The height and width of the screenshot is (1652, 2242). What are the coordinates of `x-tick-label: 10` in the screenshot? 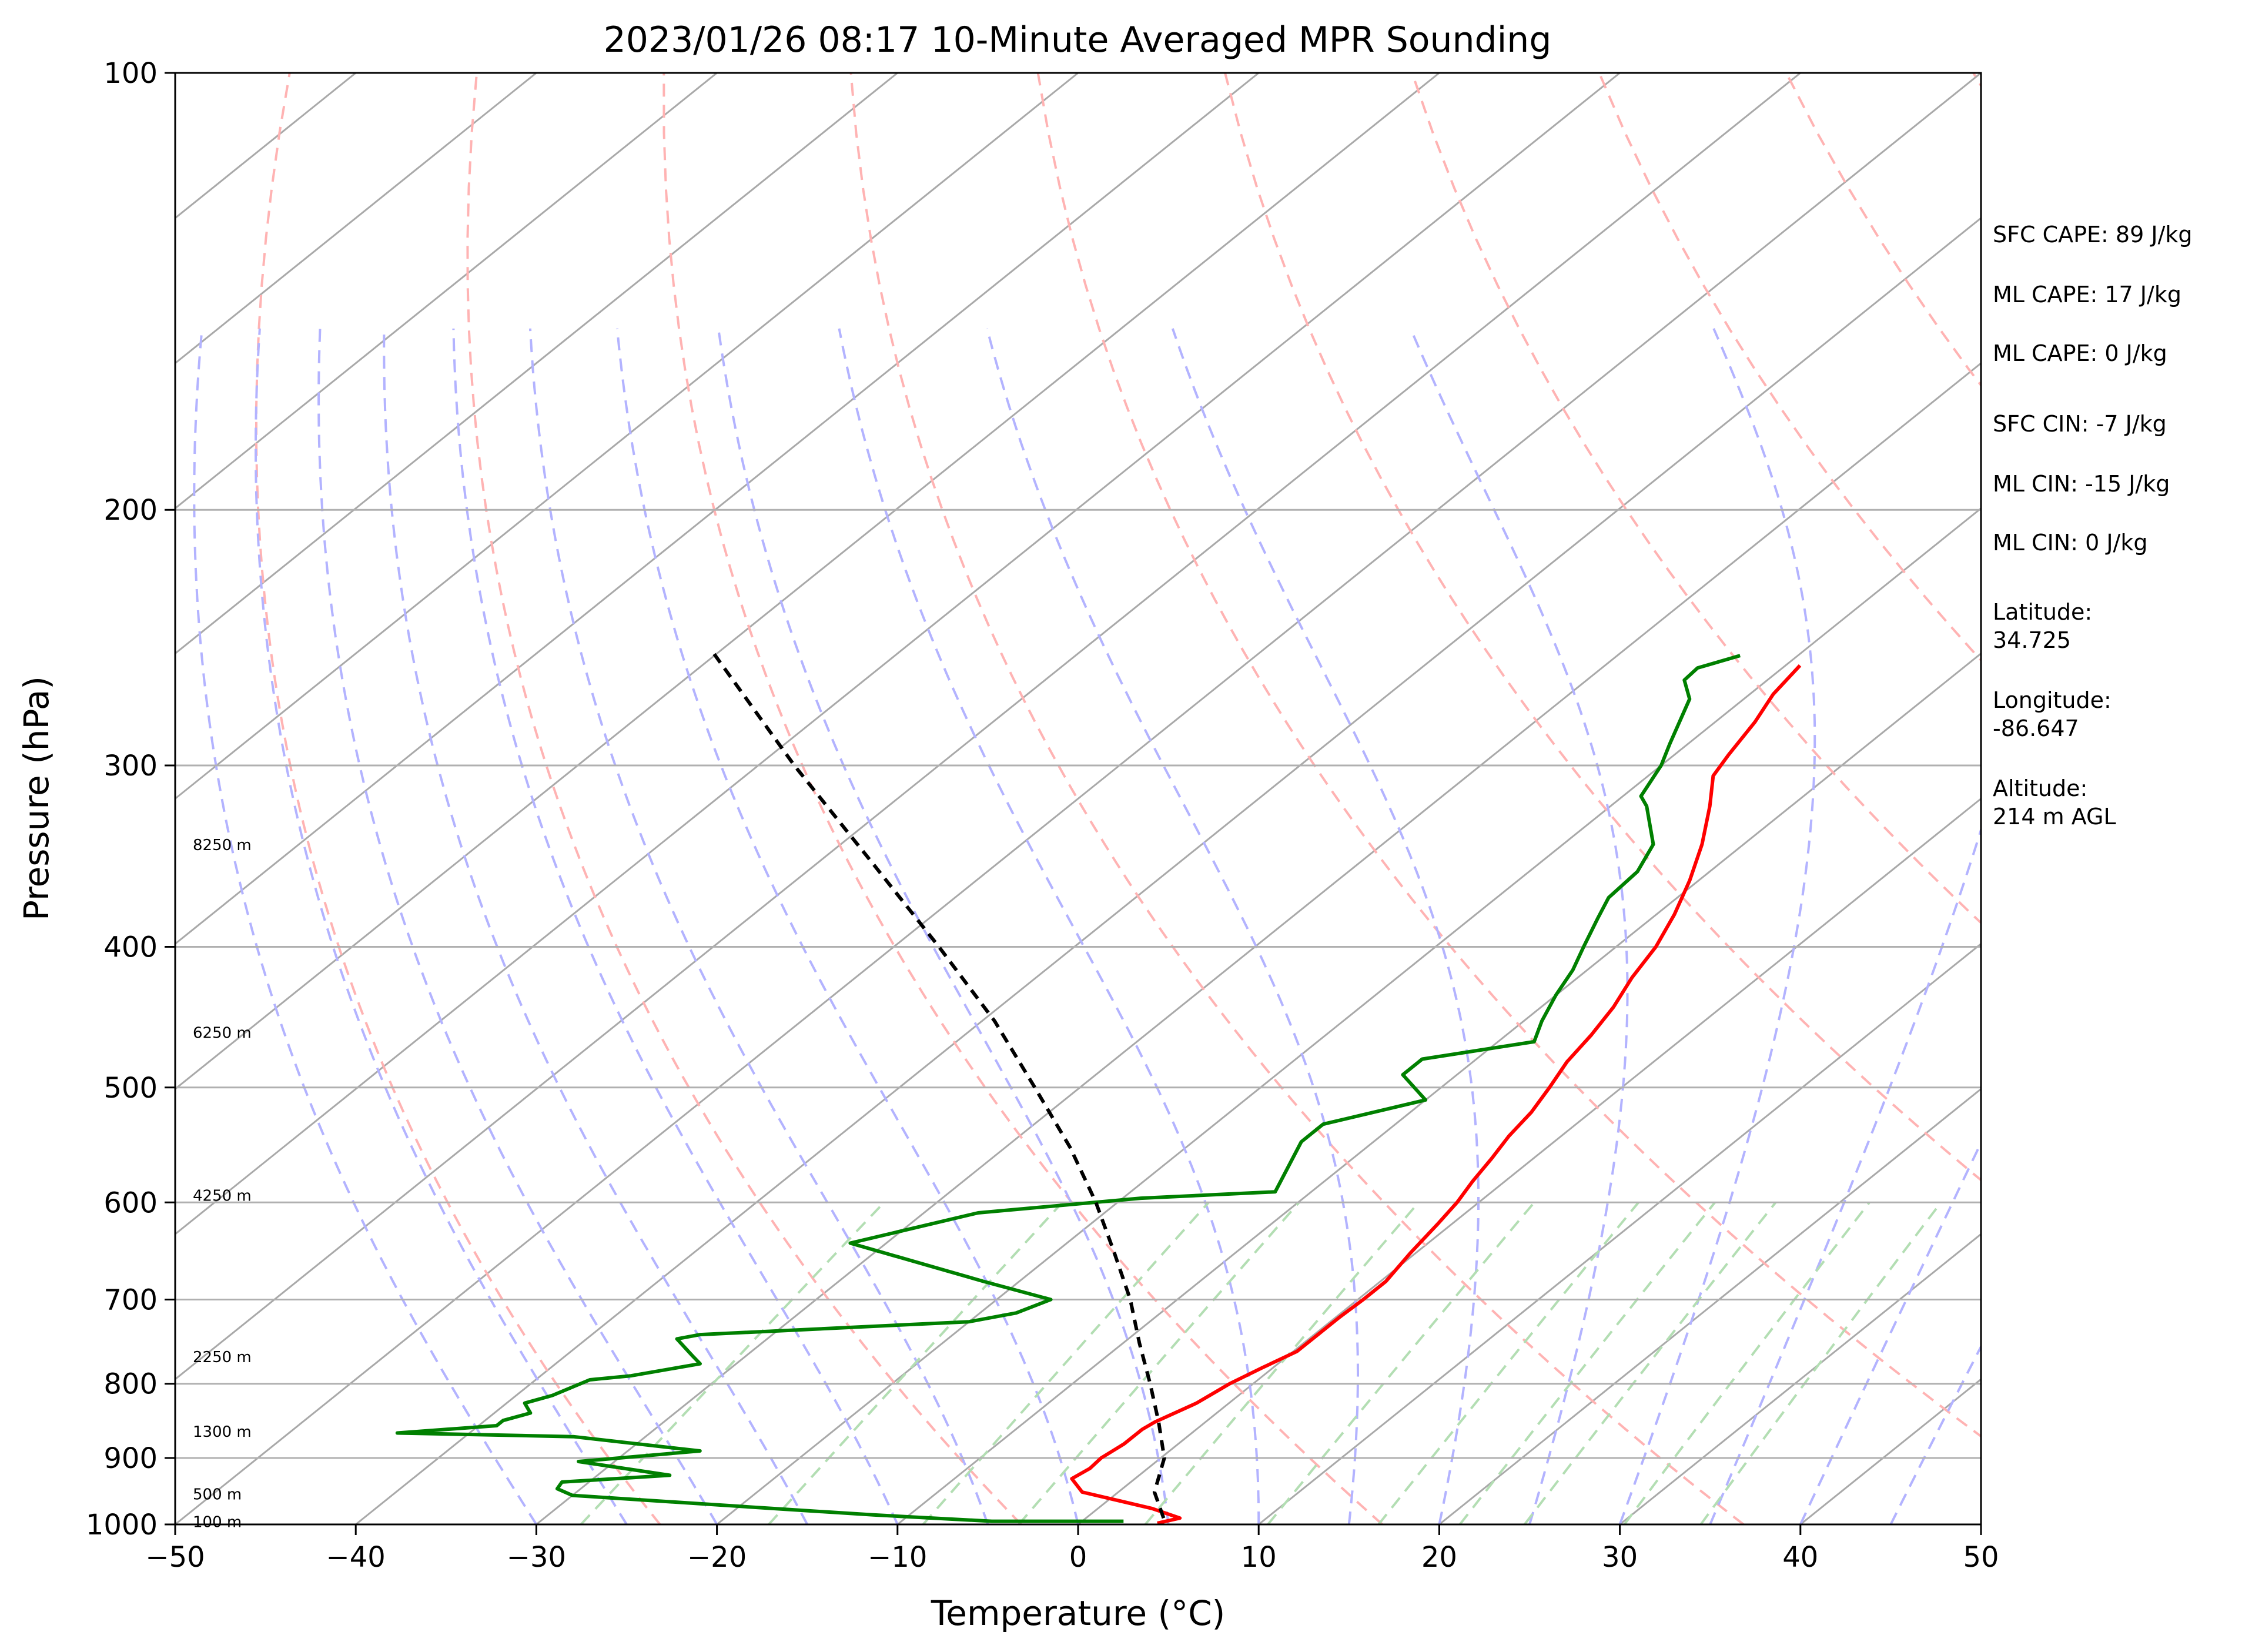 It's located at (1259, 1558).